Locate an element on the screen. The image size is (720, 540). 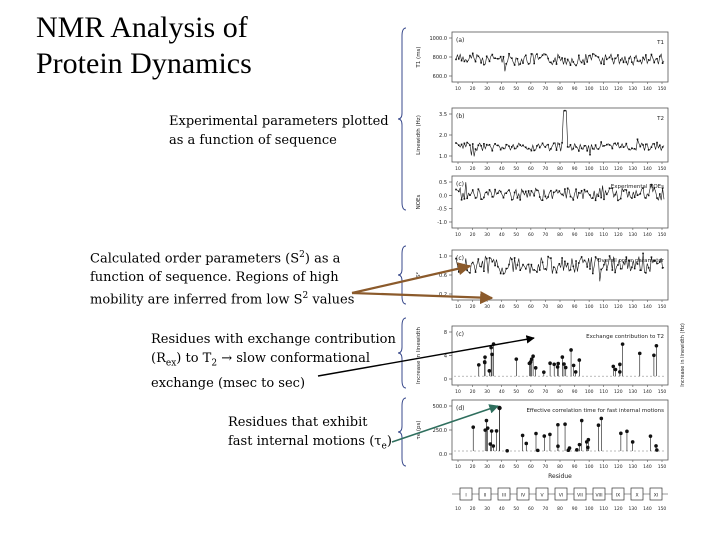
caption-order-text: Calculated order parameters (S is located at coordinates (195, 259).